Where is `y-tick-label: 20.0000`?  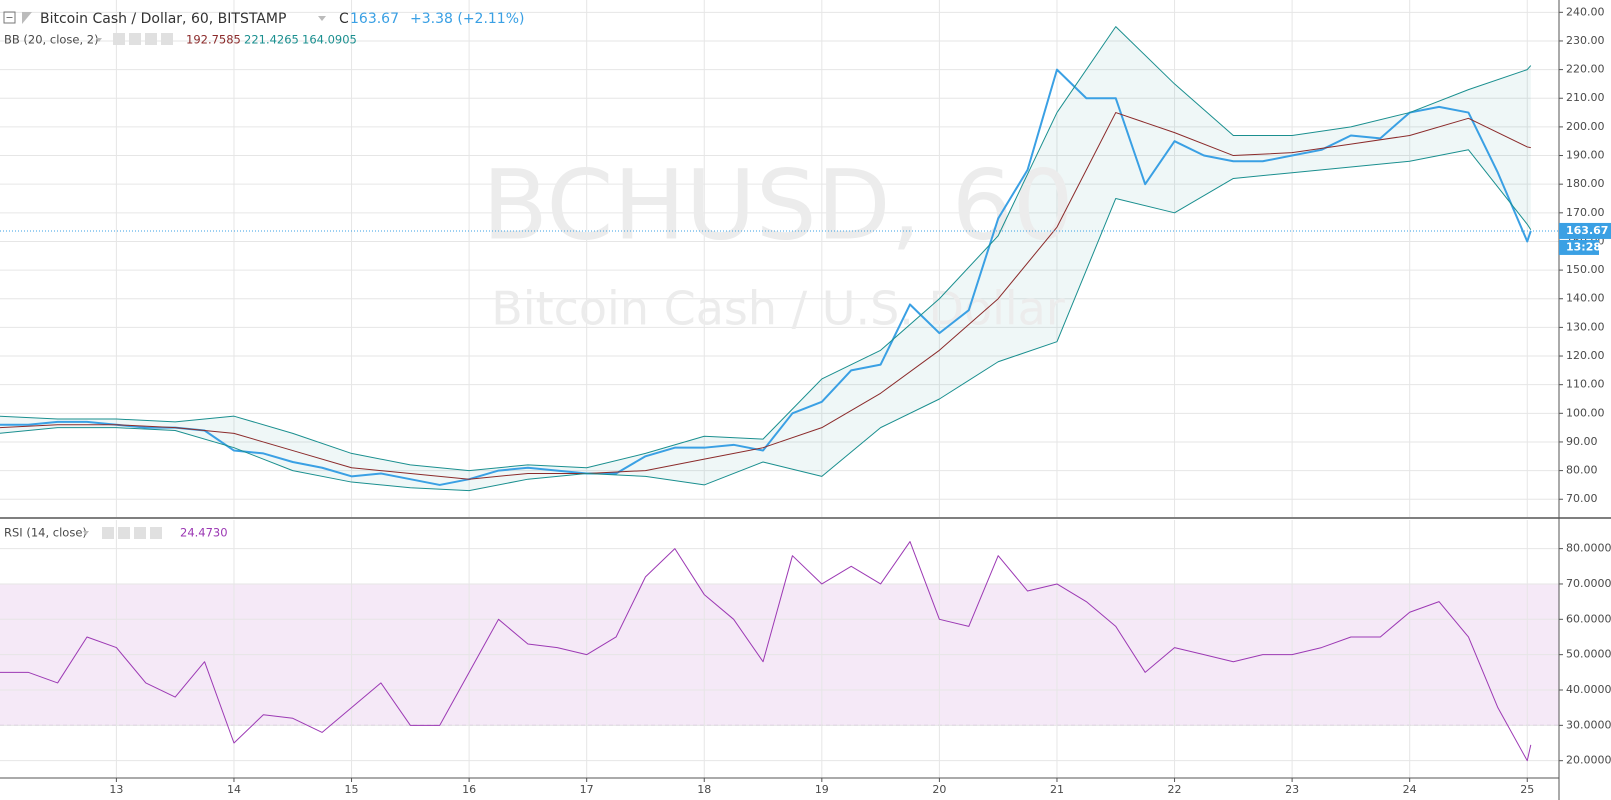
y-tick-label: 20.0000 is located at coordinates (1588, 760).